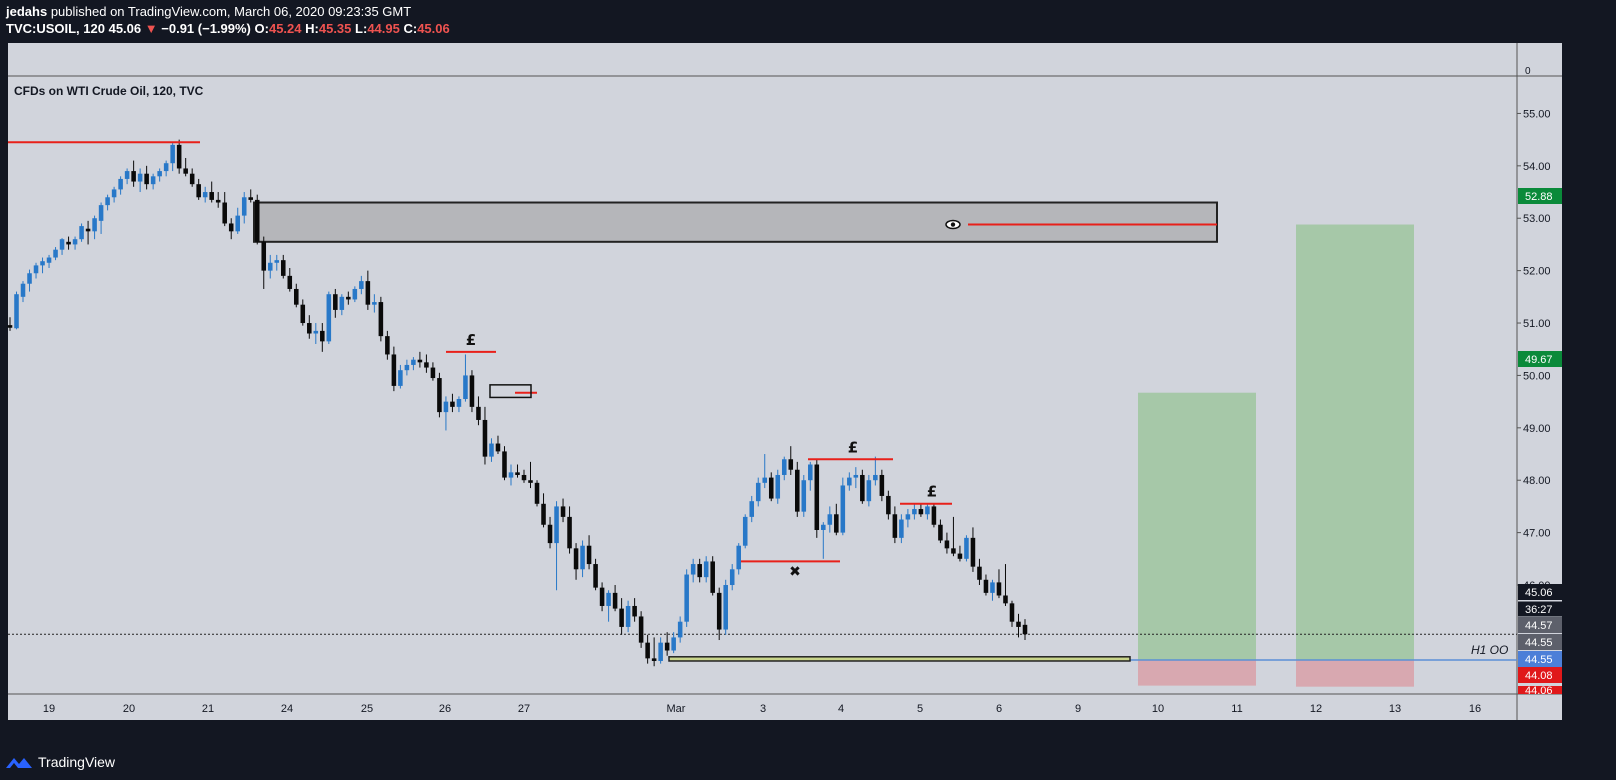 This screenshot has height=780, width=1616. Describe the element at coordinates (1316, 709) in the screenshot. I see `x-tick-label: 12` at that location.